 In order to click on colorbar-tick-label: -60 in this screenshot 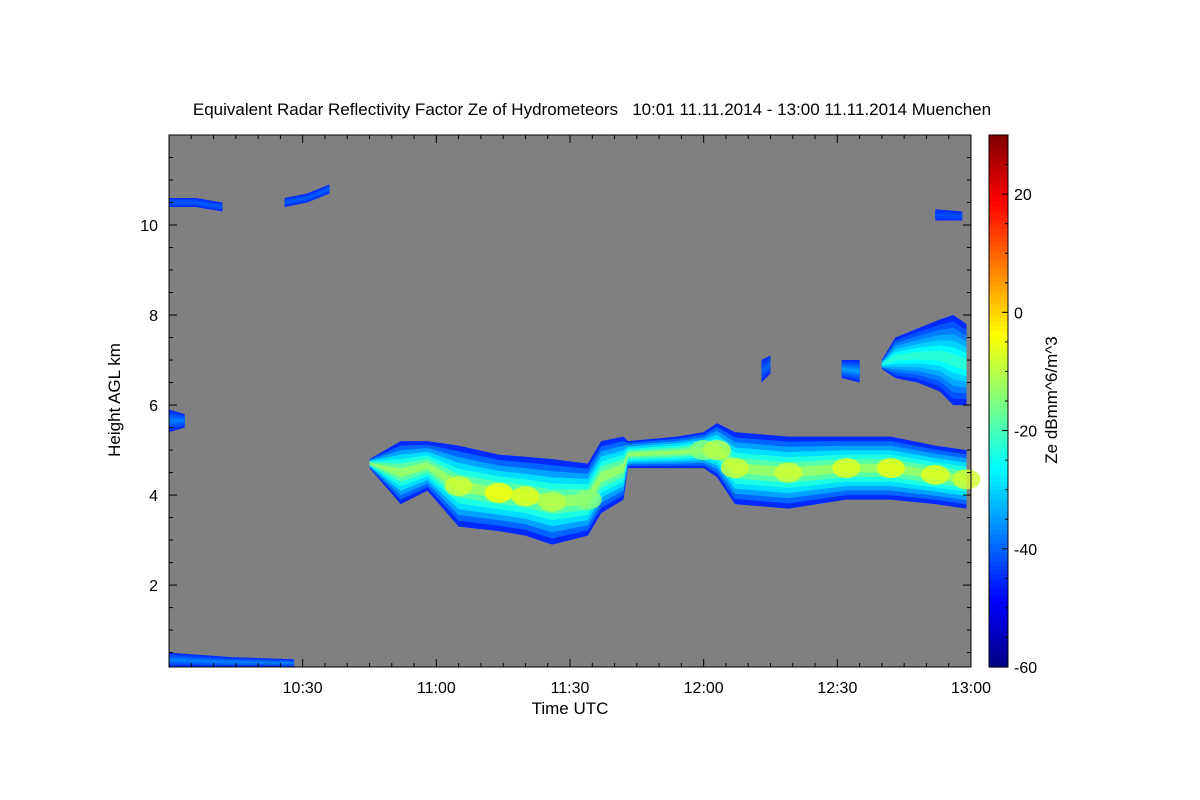, I will do `click(1025, 668)`.